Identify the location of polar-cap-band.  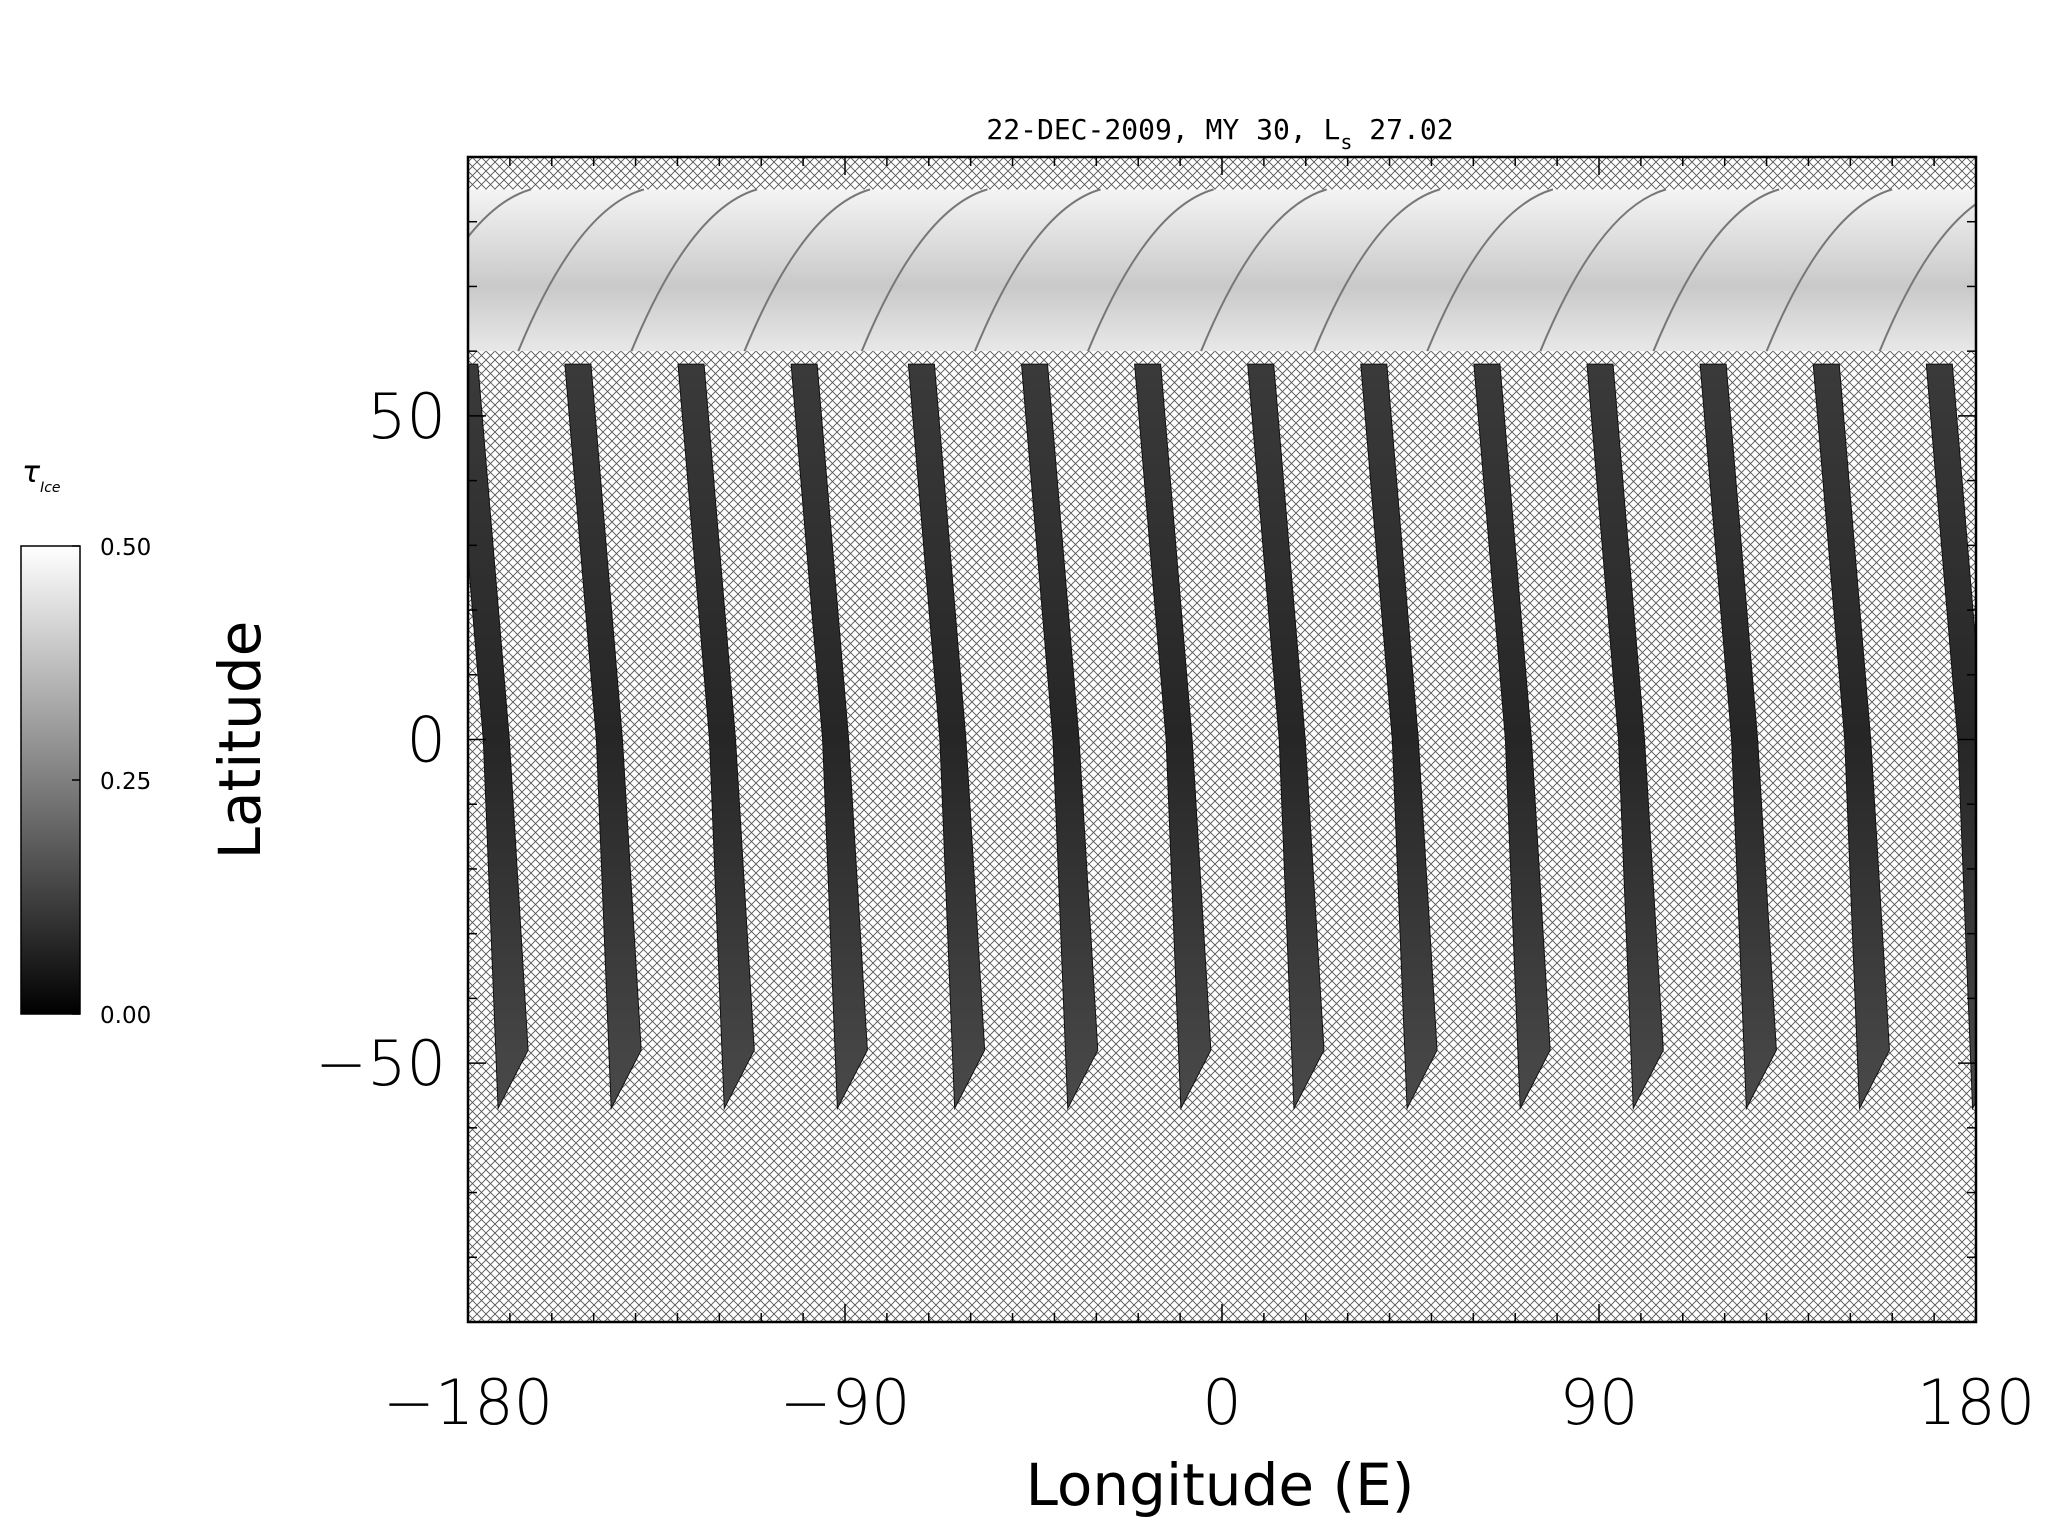
(1222, 270).